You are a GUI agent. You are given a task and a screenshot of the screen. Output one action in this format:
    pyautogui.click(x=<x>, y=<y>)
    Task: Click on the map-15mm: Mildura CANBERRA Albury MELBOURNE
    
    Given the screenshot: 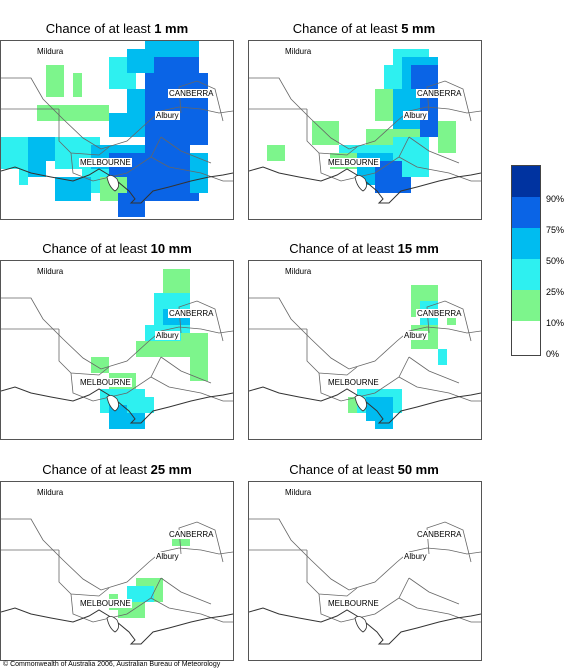 What is the action you would take?
    pyautogui.click(x=365, y=350)
    